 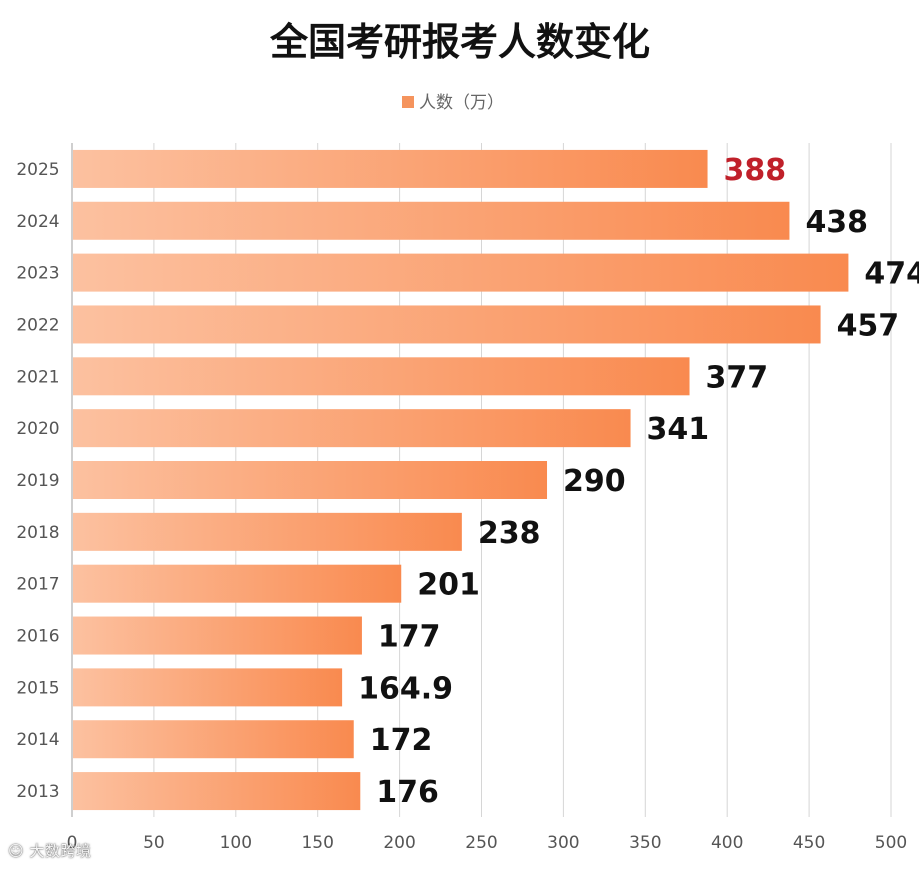 I want to click on data-label: 290, so click(x=594, y=481).